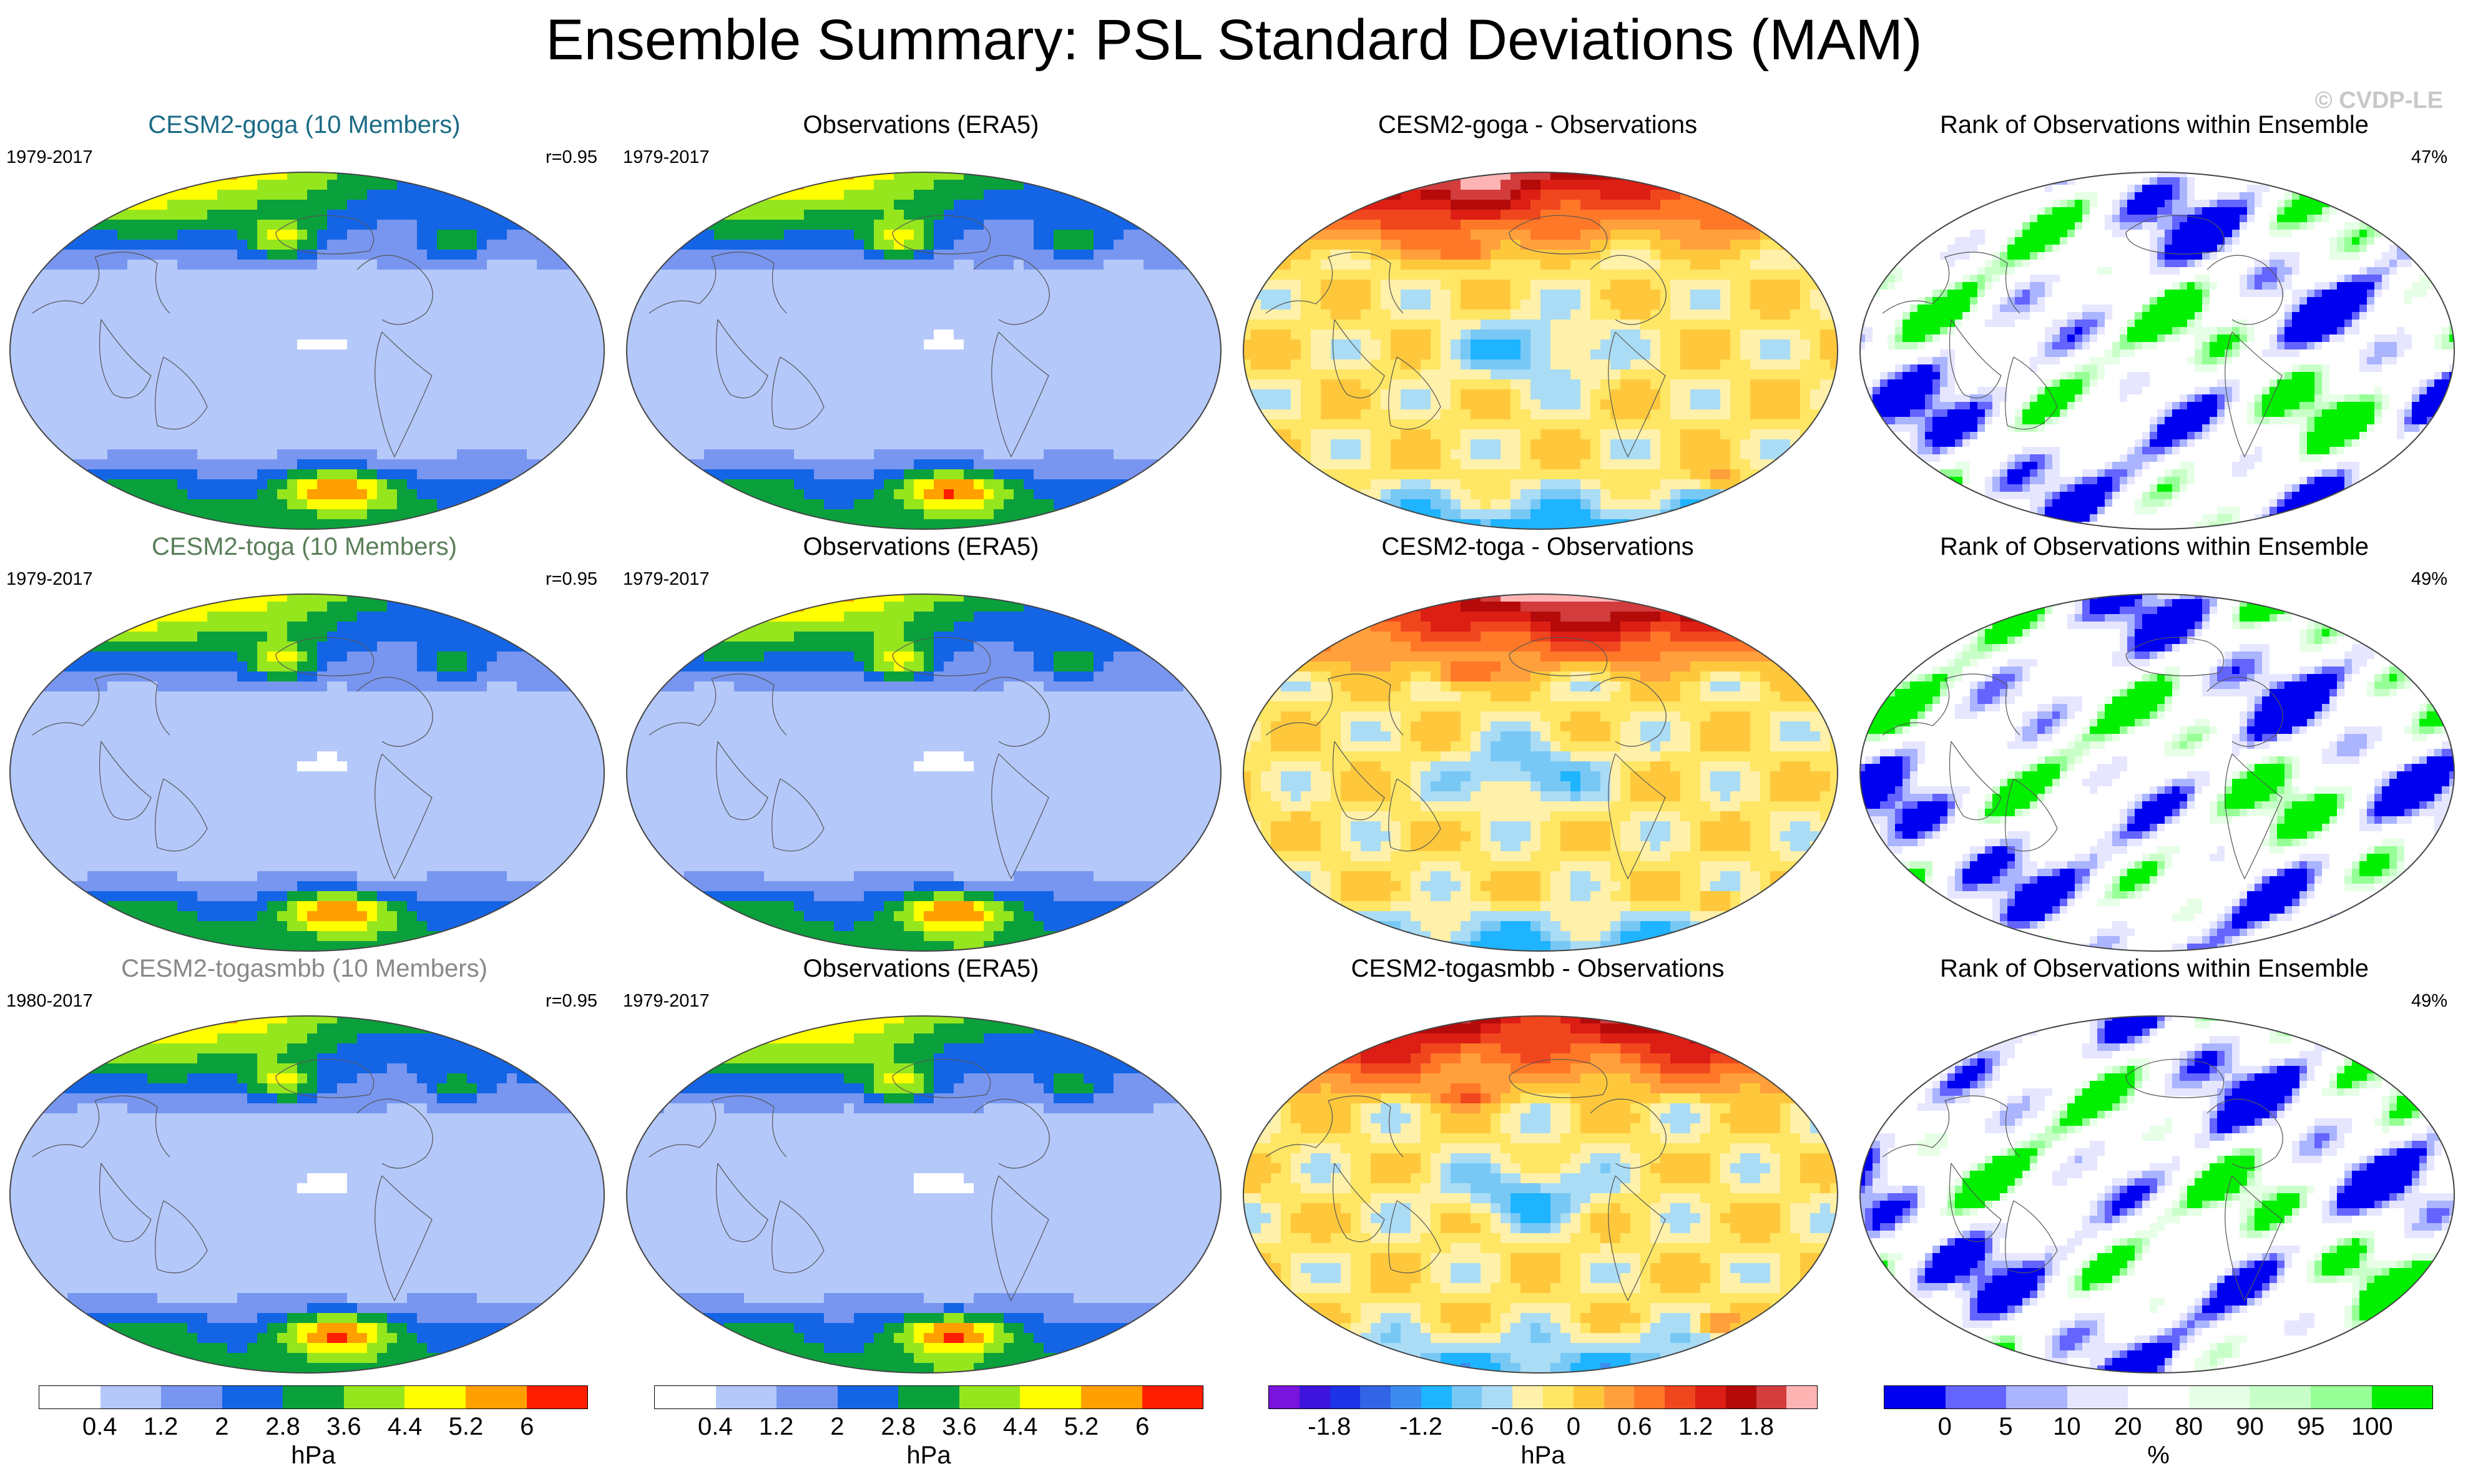  I want to click on colorbar-tick-label: 5.2, so click(467, 1427).